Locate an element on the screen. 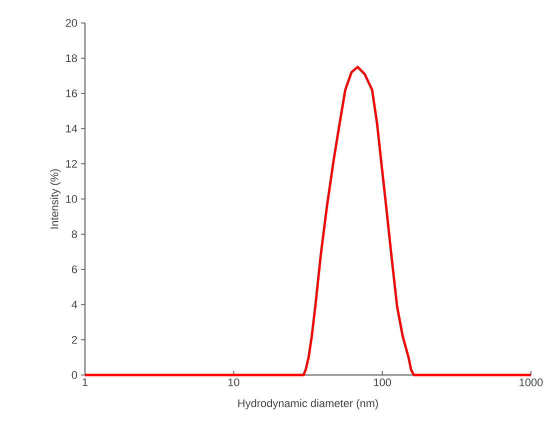 The width and height of the screenshot is (555, 438). y-tick-label: 2 is located at coordinates (74, 340).